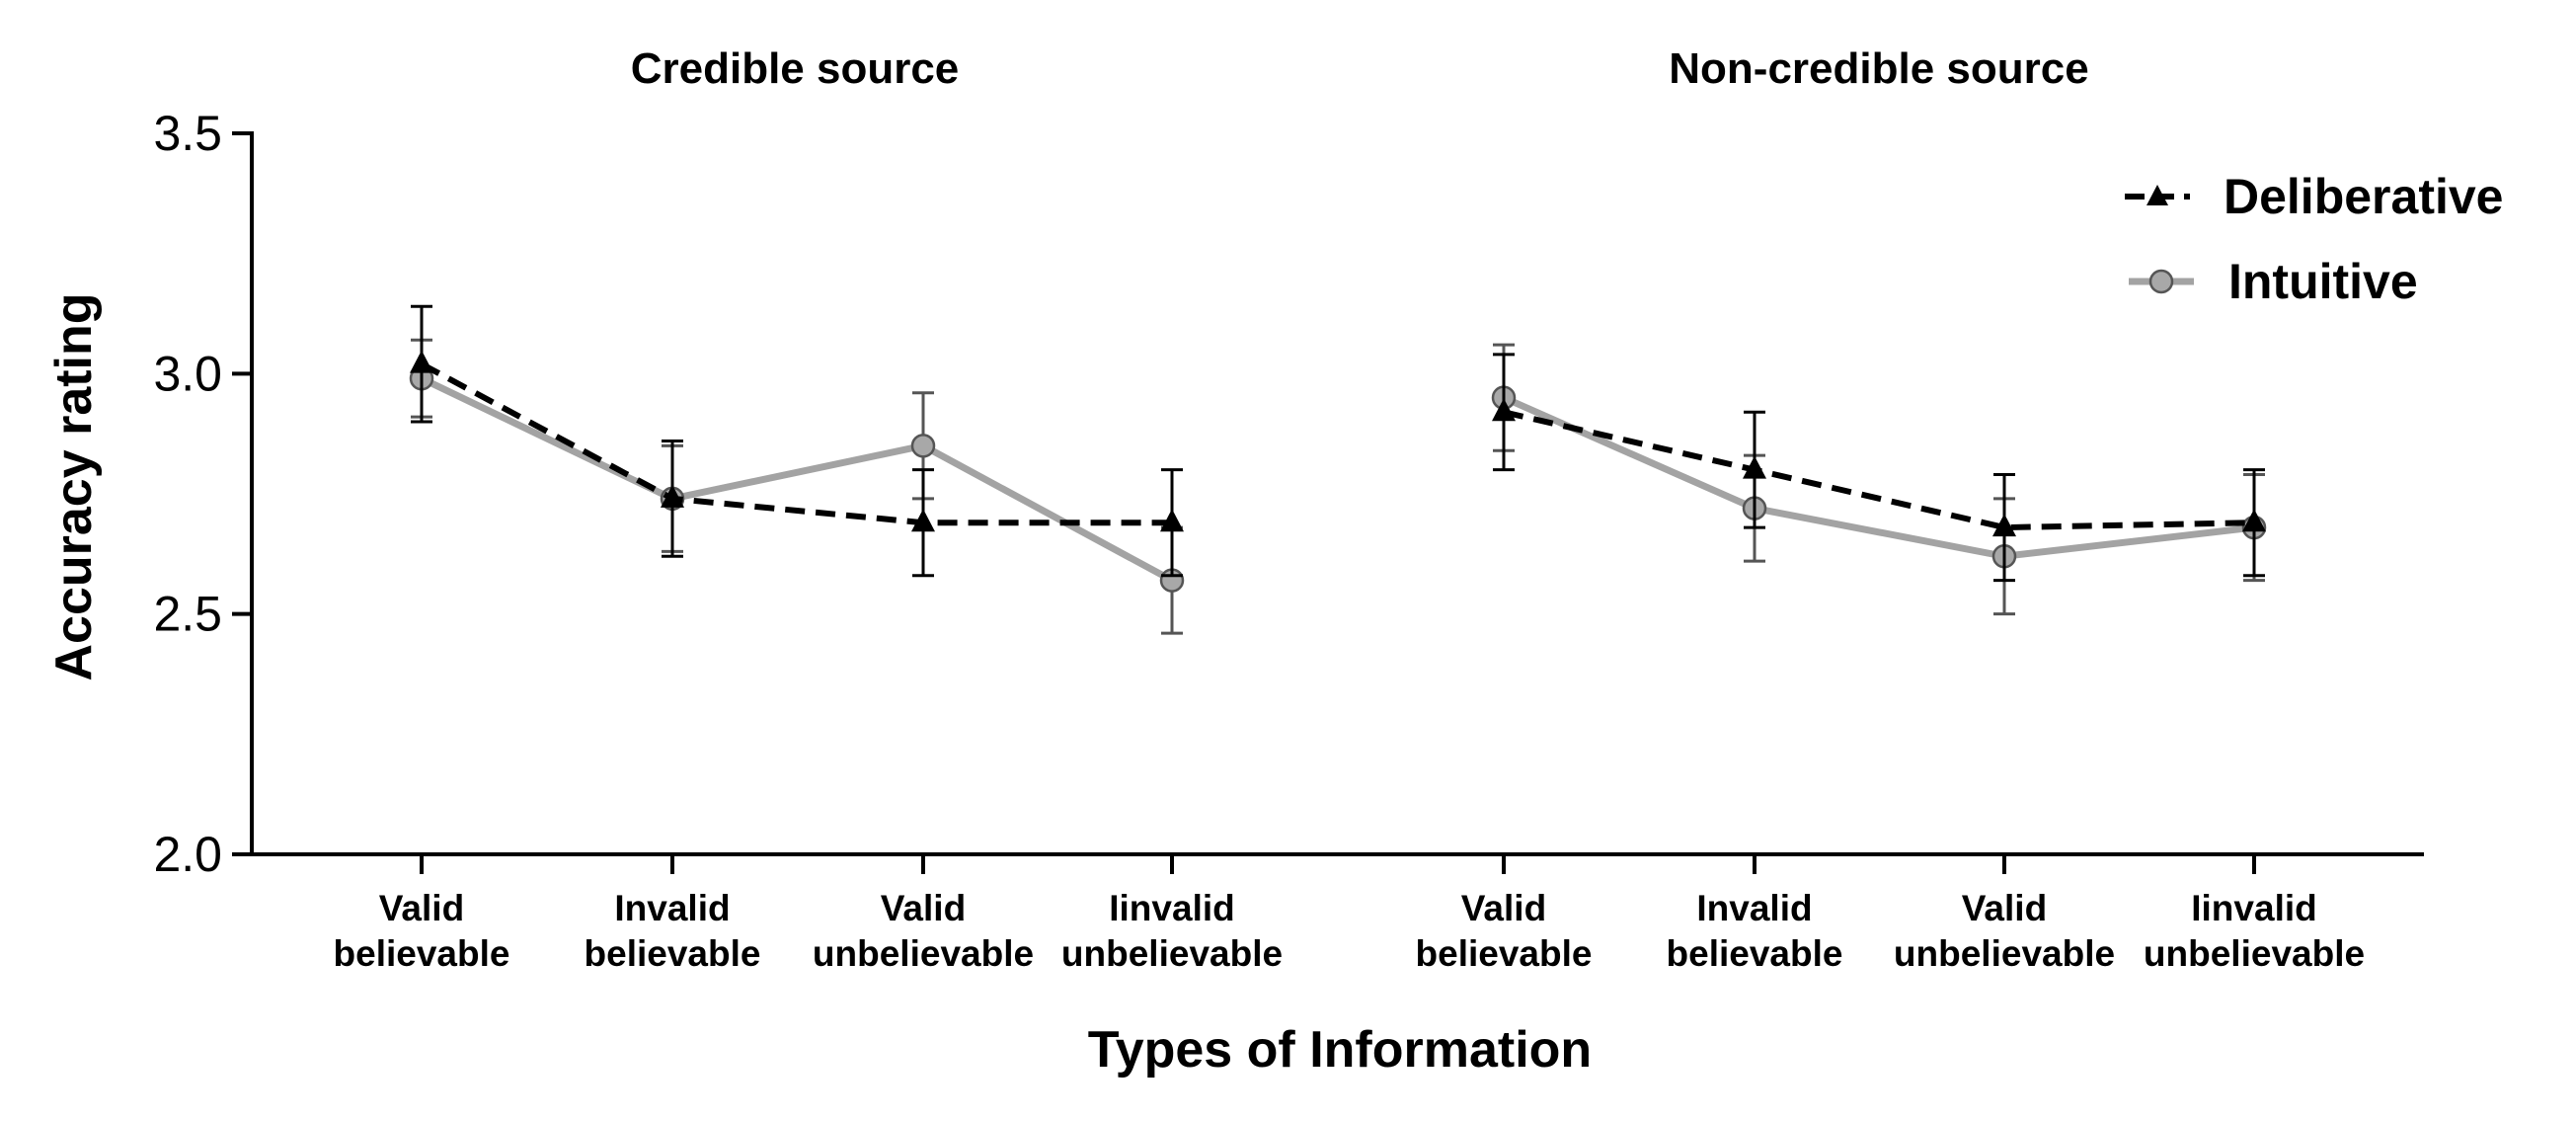 The height and width of the screenshot is (1121, 2576). I want to click on y-tick-label: 3.5, so click(187, 134).